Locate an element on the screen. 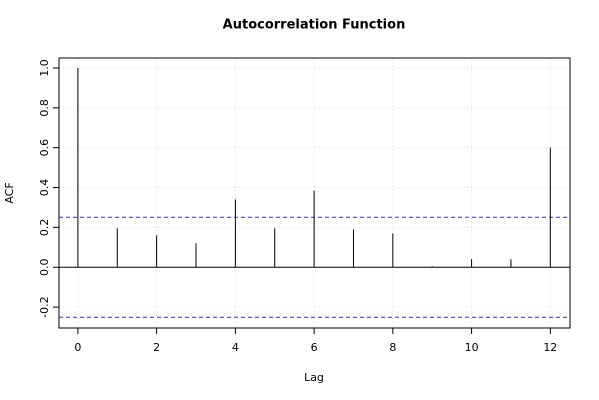 This screenshot has width=599, height=400. y-tick-label: -0.2 is located at coordinates (44, 306).